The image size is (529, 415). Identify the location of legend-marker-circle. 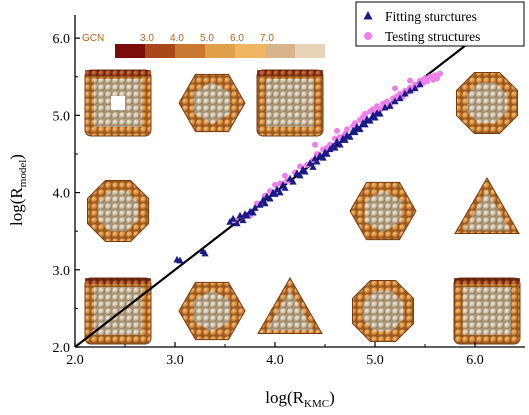
(368, 36).